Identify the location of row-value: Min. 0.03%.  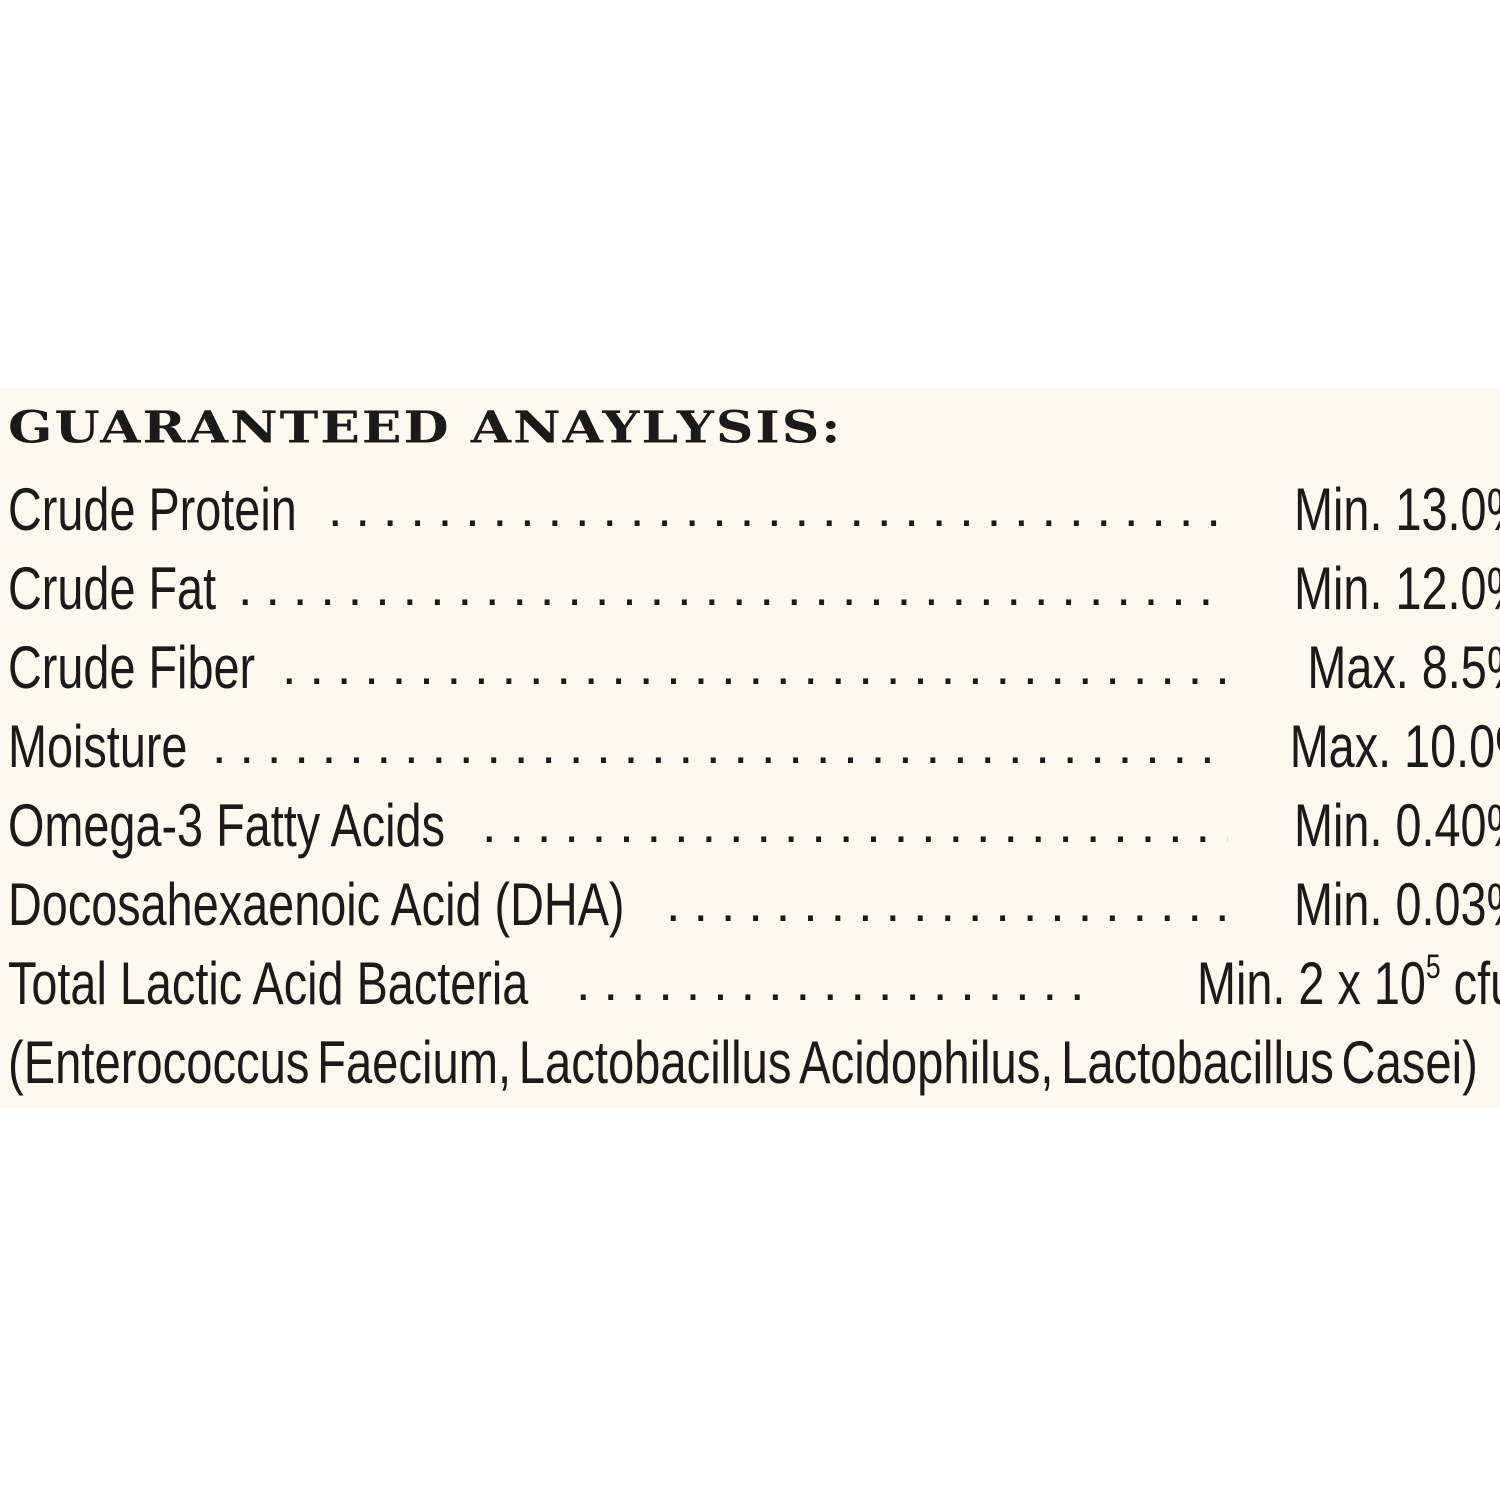
(1397, 904).